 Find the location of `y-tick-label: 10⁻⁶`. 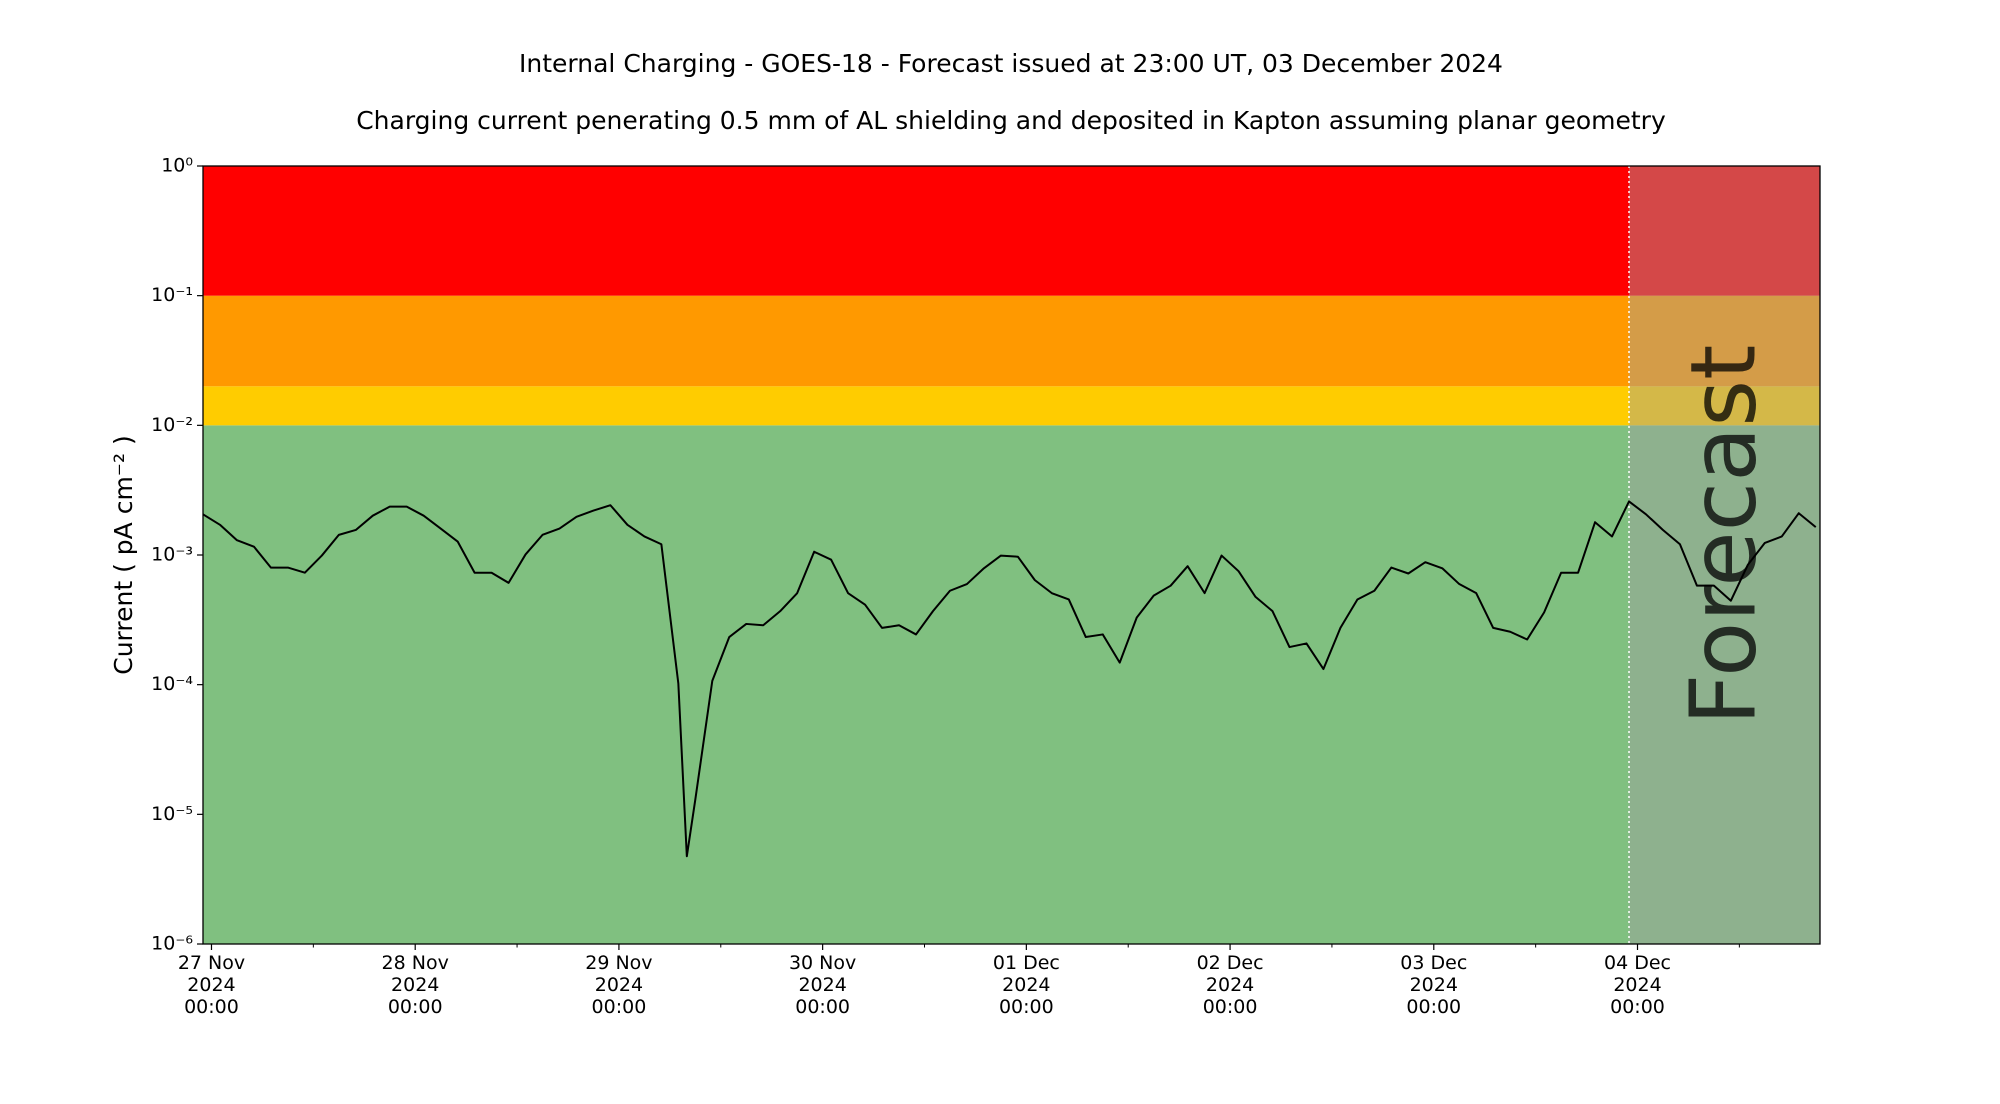

y-tick-label: 10⁻⁶ is located at coordinates (172, 944).